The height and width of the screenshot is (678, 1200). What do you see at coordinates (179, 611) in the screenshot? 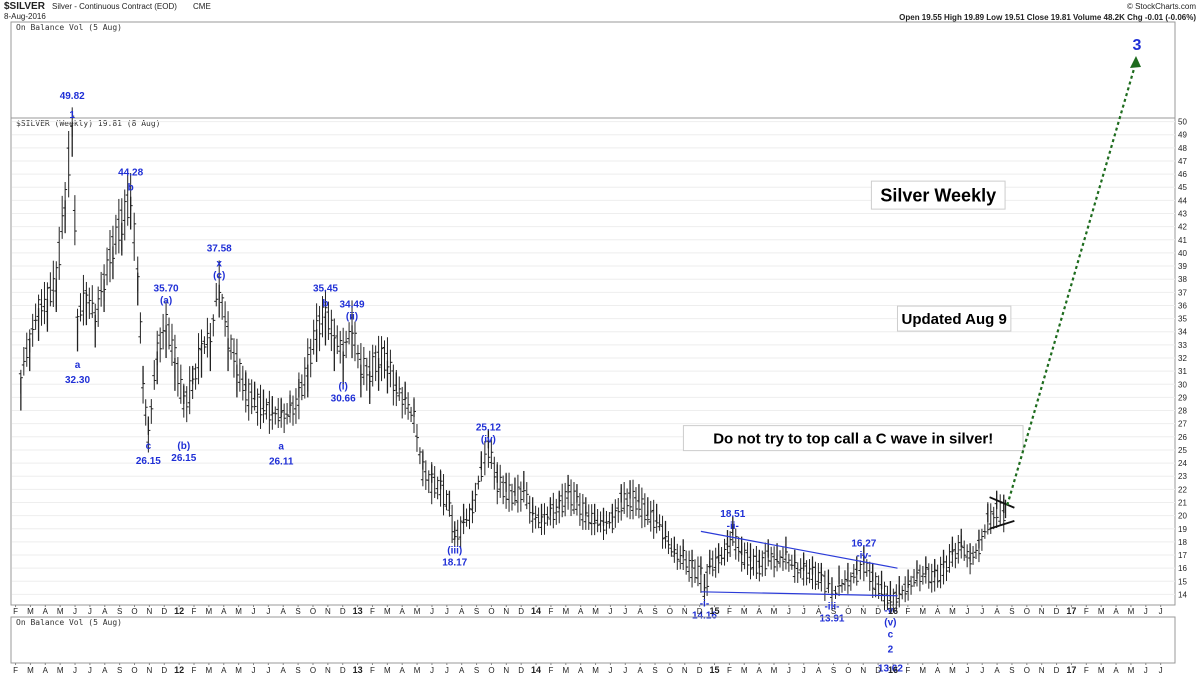
I see `x-tick-label: 12` at bounding box center [179, 611].